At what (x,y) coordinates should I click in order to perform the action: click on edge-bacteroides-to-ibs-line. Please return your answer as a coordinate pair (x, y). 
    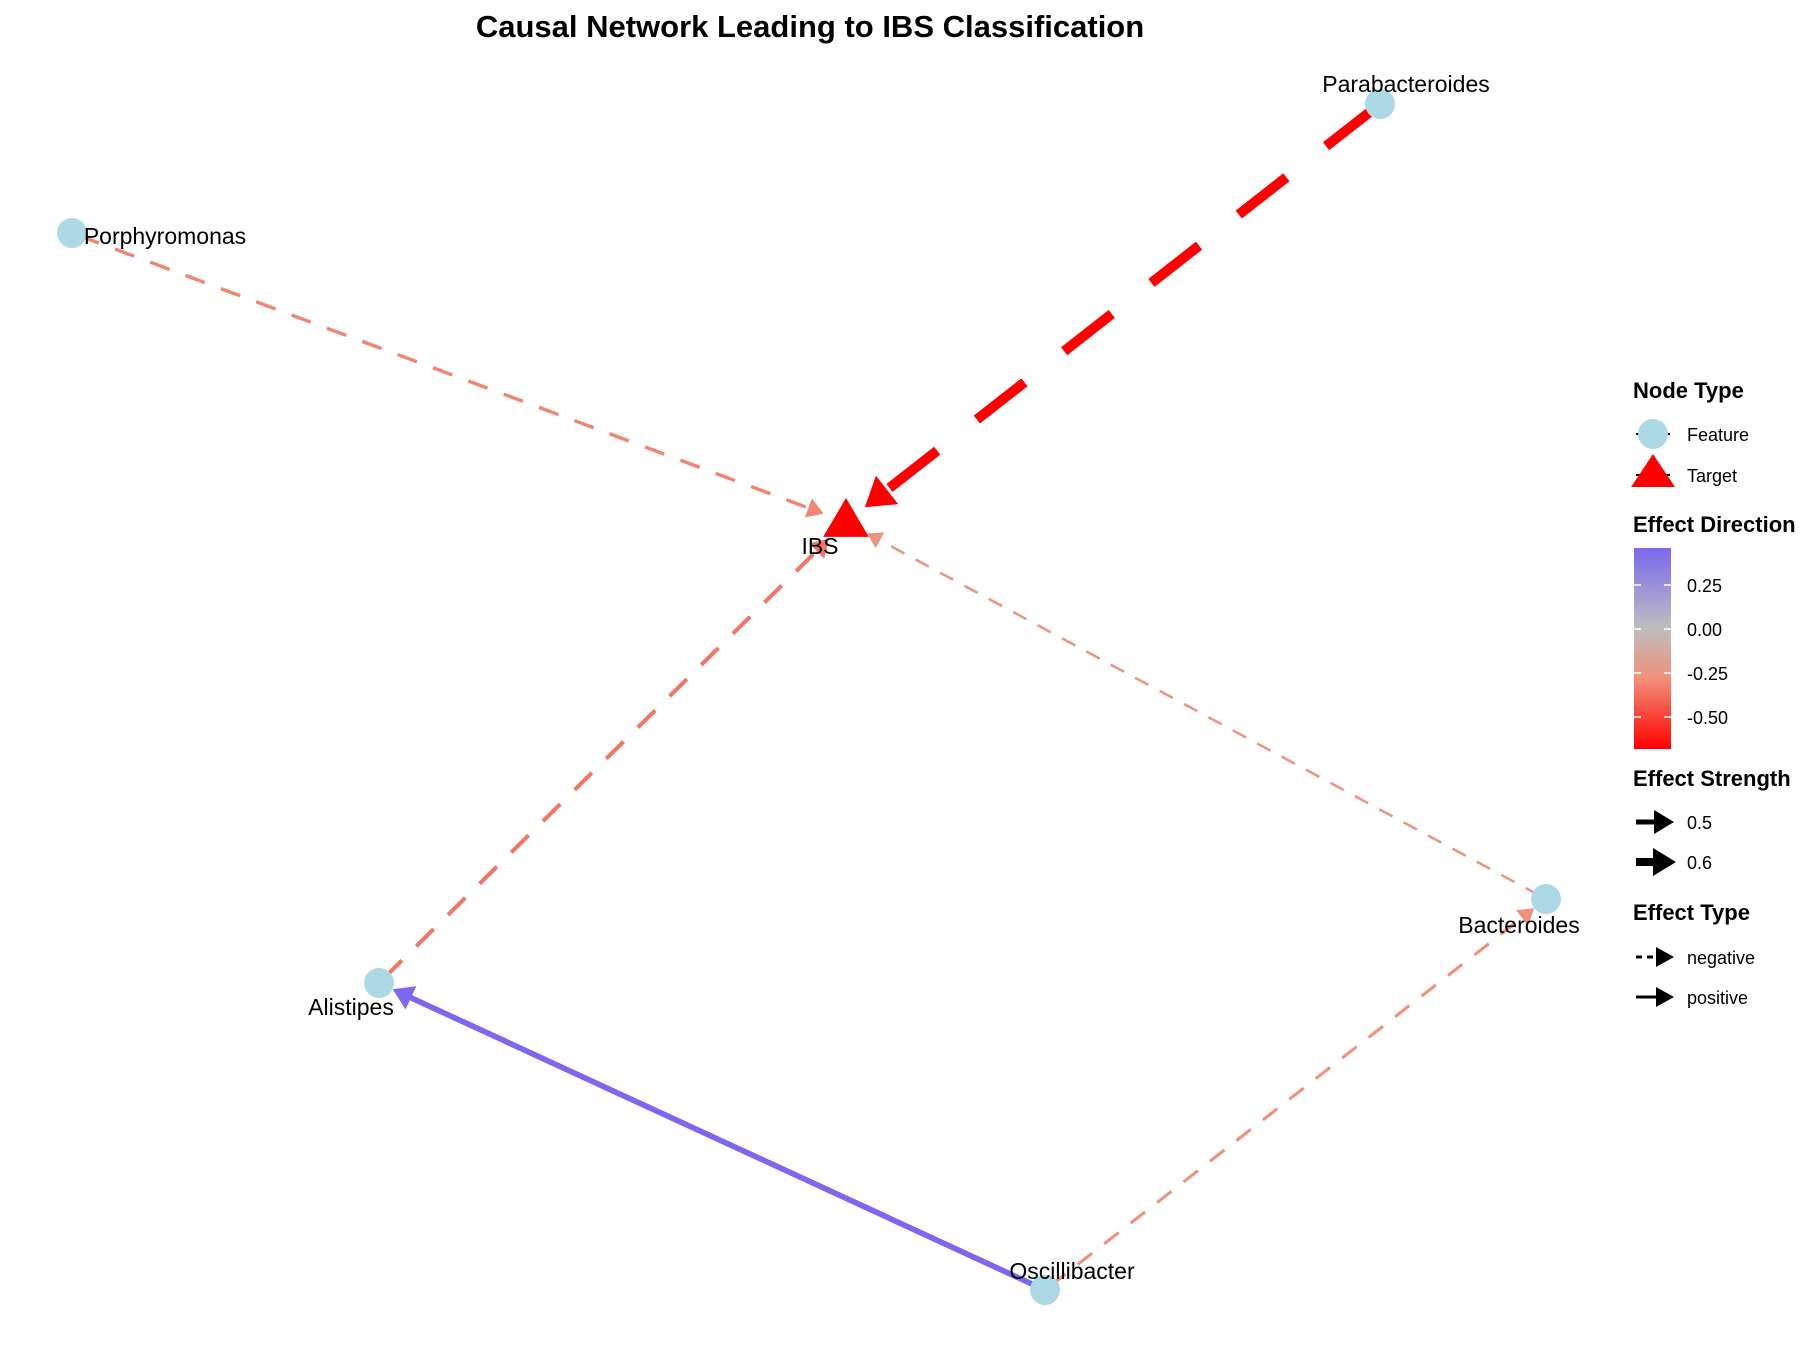
    Looking at the image, I should click on (1208, 717).